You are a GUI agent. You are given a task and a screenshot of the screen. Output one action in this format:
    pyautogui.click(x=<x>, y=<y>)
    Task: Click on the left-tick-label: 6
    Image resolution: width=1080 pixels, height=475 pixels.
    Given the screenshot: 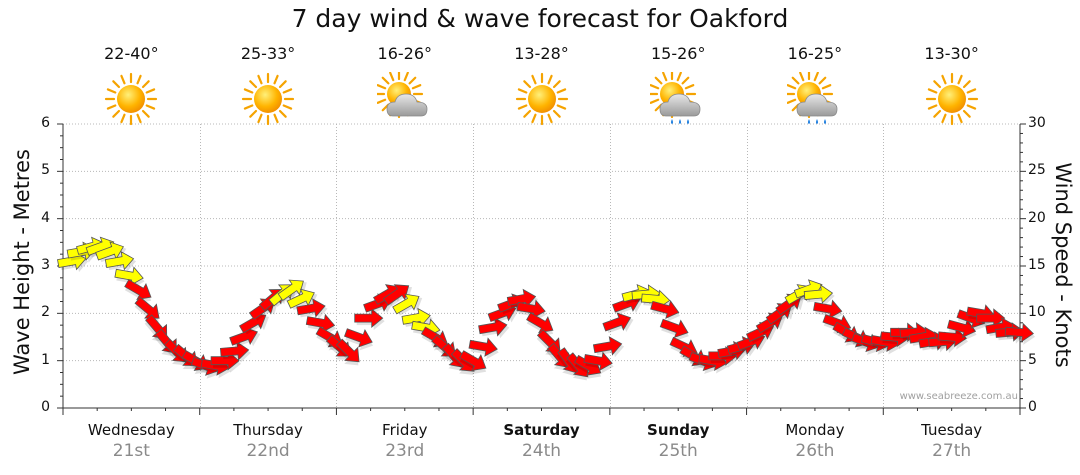 What is the action you would take?
    pyautogui.click(x=45, y=123)
    